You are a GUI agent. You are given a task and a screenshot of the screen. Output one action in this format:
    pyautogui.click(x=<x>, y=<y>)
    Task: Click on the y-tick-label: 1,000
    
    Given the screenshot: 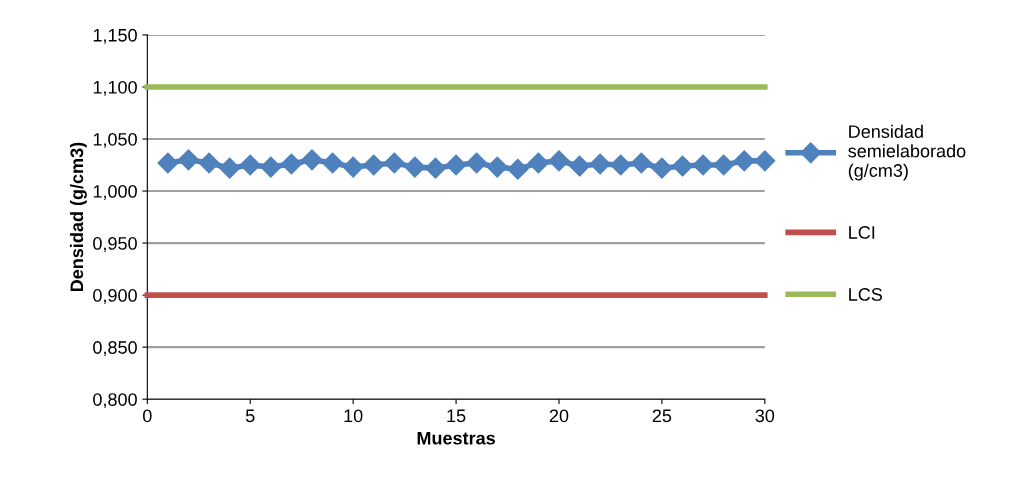 What is the action you would take?
    pyautogui.click(x=115, y=192)
    